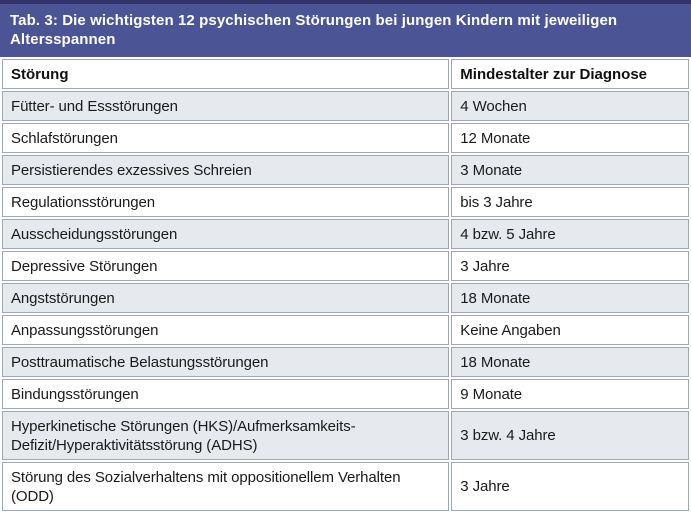  Describe the element at coordinates (570, 74) in the screenshot. I see `column-header-min-age: Mindestalter zur Diagnose` at that location.